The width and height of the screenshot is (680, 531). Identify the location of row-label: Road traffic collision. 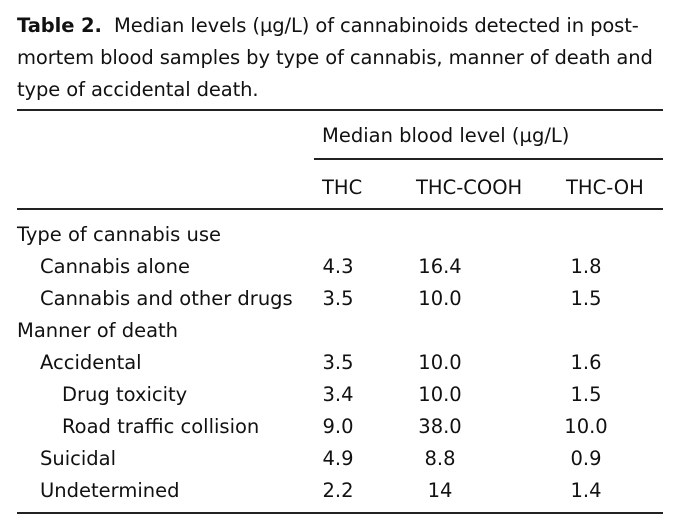
(161, 426).